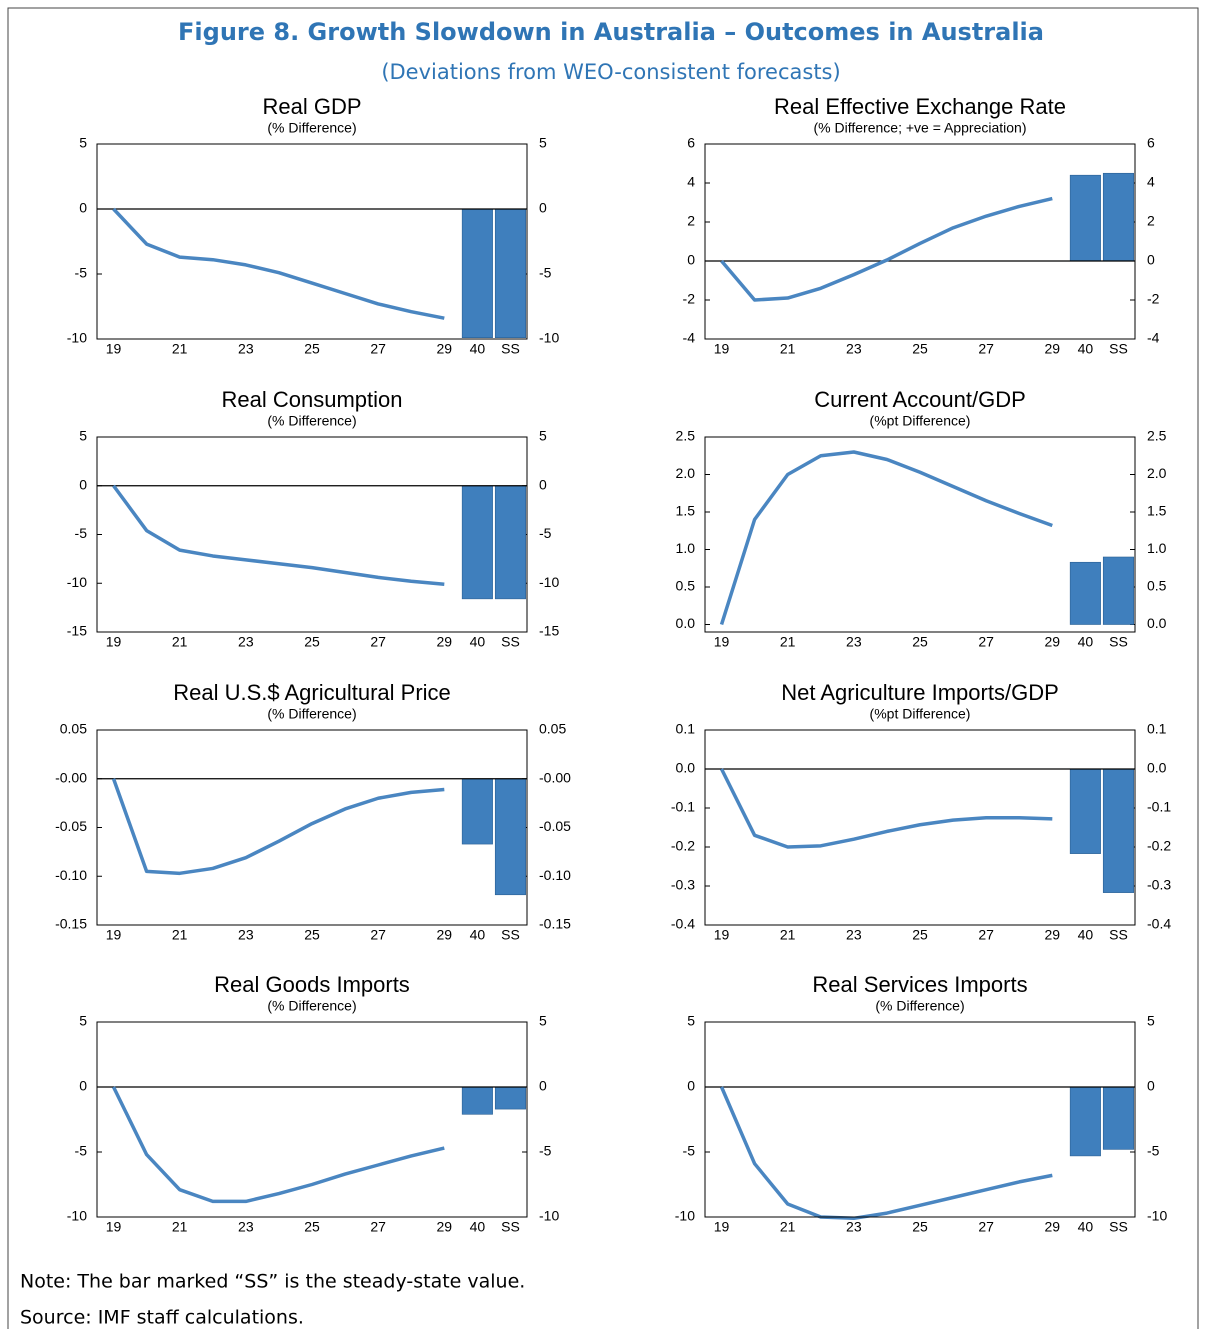 This screenshot has height=1329, width=1206. I want to click on panel-title: Current Account/GDP, so click(920, 399).